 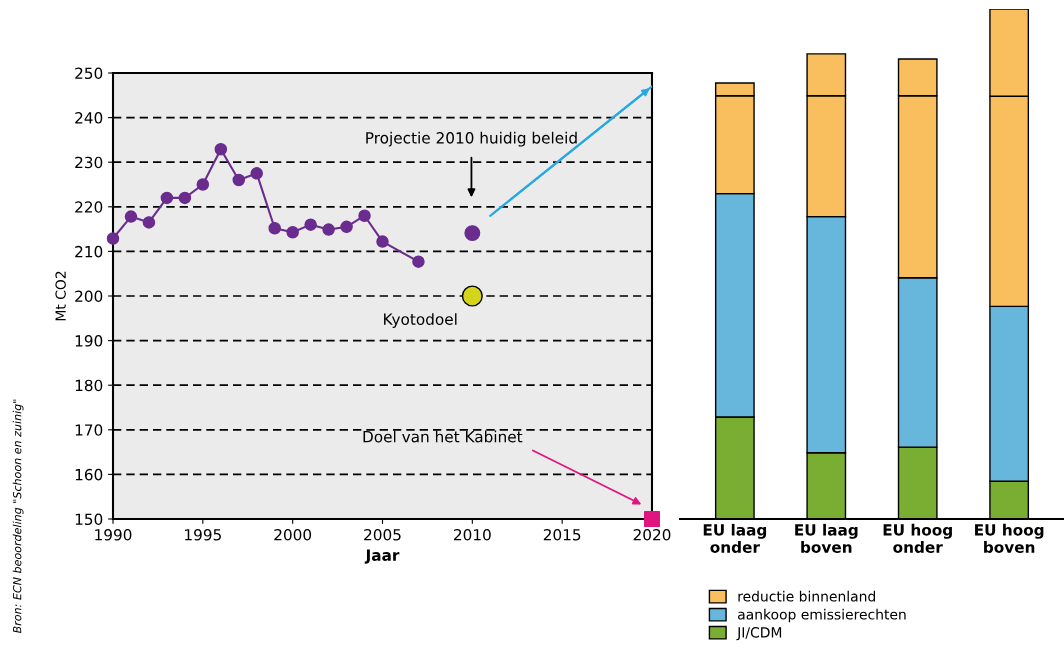 What do you see at coordinates (807, 596) in the screenshot?
I see `legend-label: reductie binnenland` at bounding box center [807, 596].